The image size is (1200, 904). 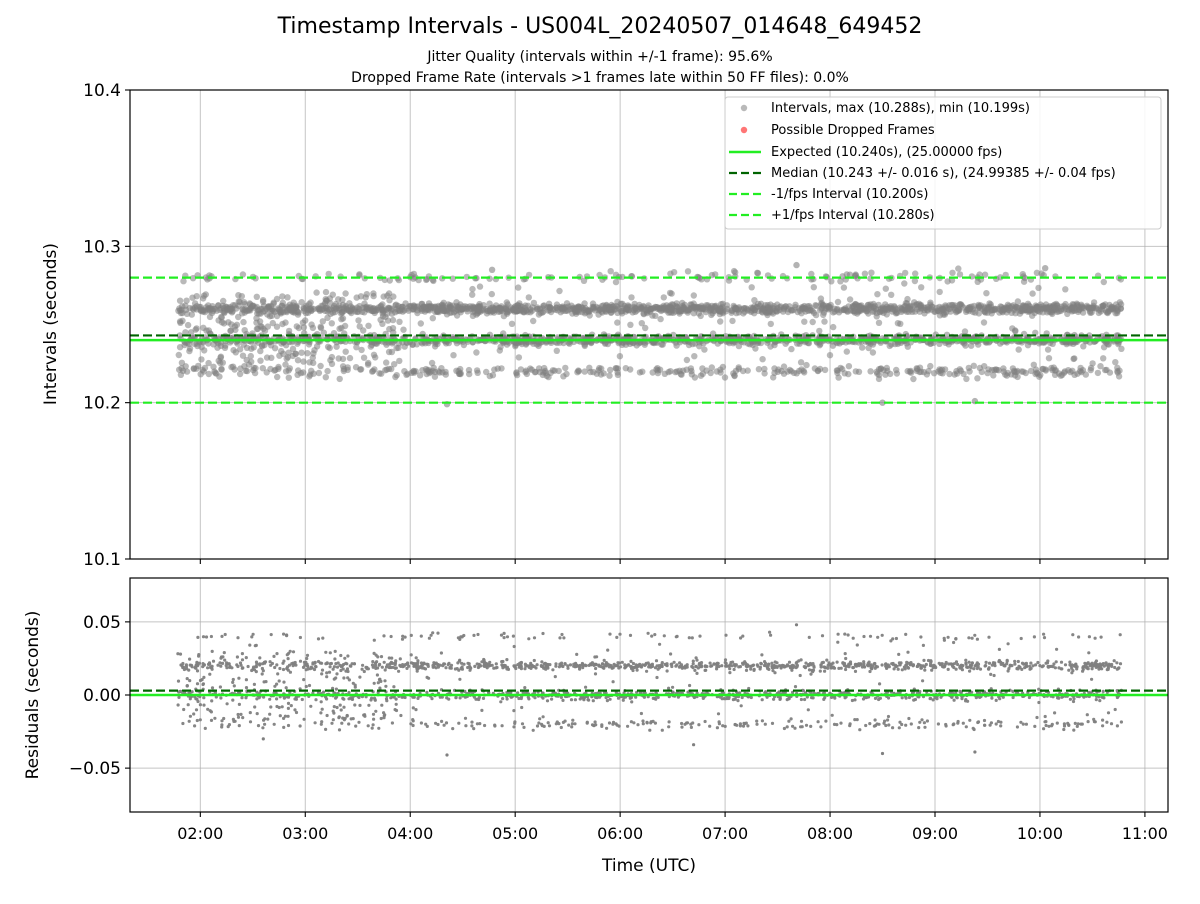 I want to click on legend-marker-dropped, so click(x=744, y=130).